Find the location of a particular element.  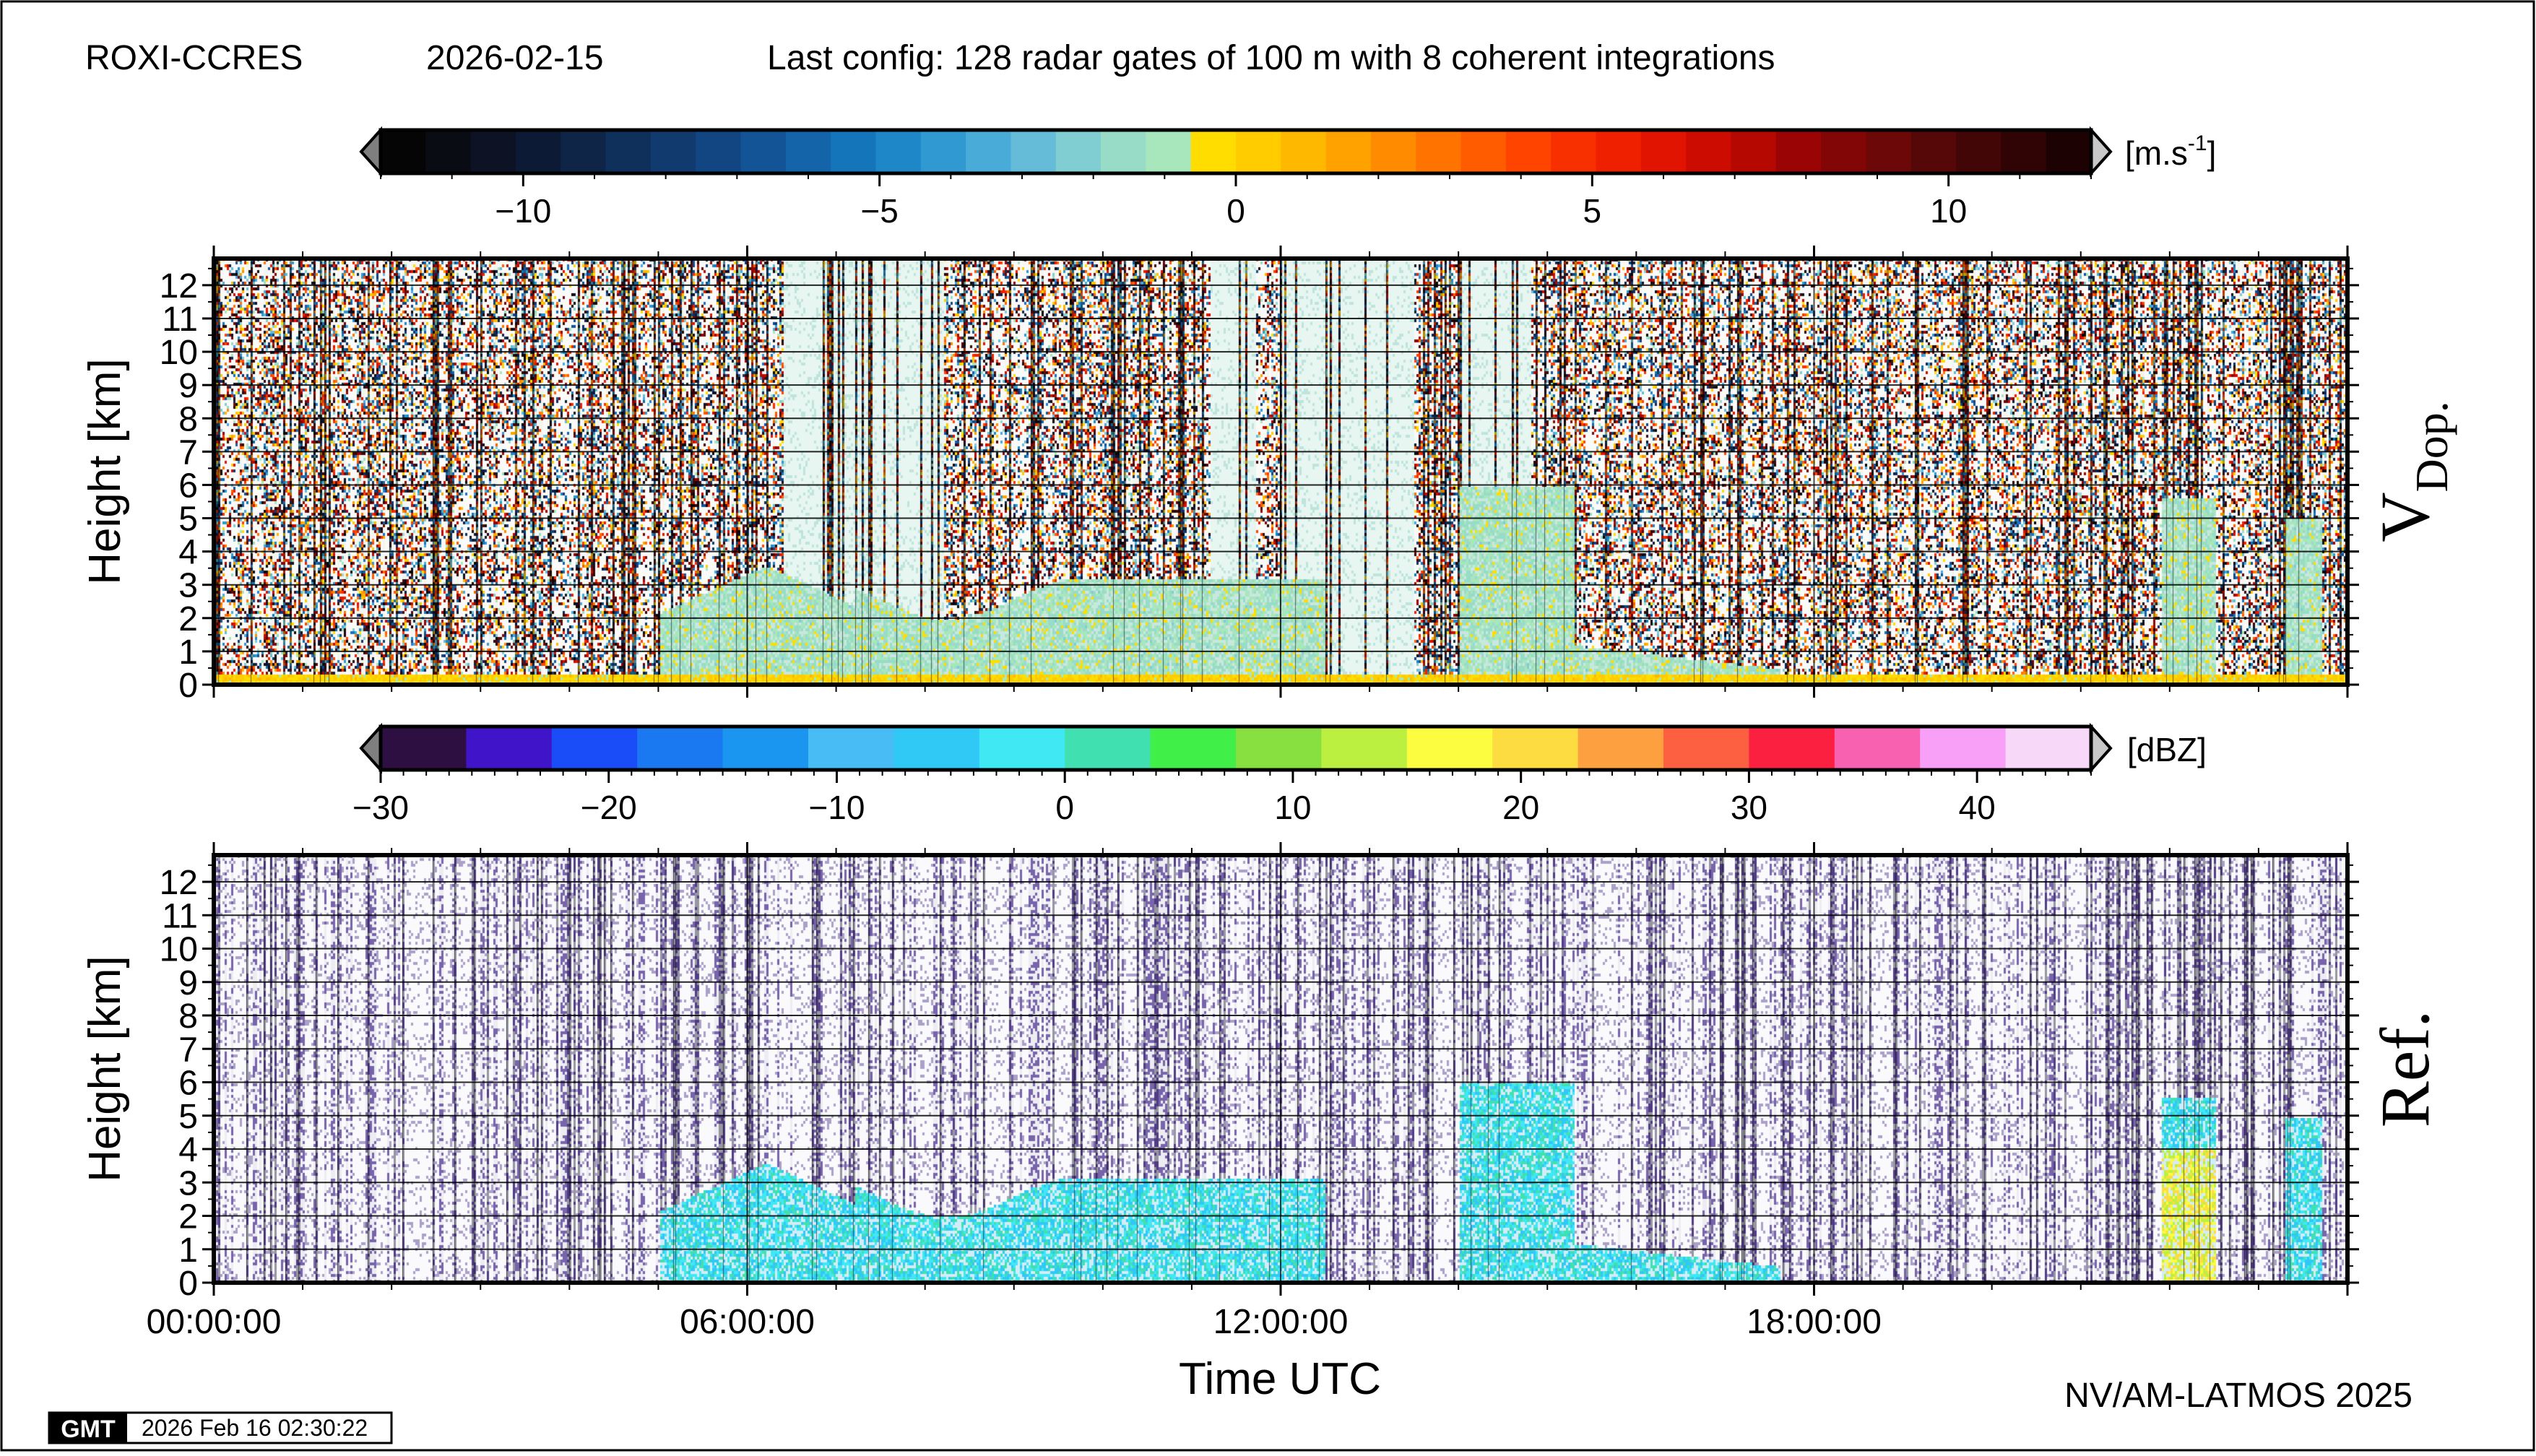

reflectivity-colorbar-tick-label: 10 is located at coordinates (1292, 807).